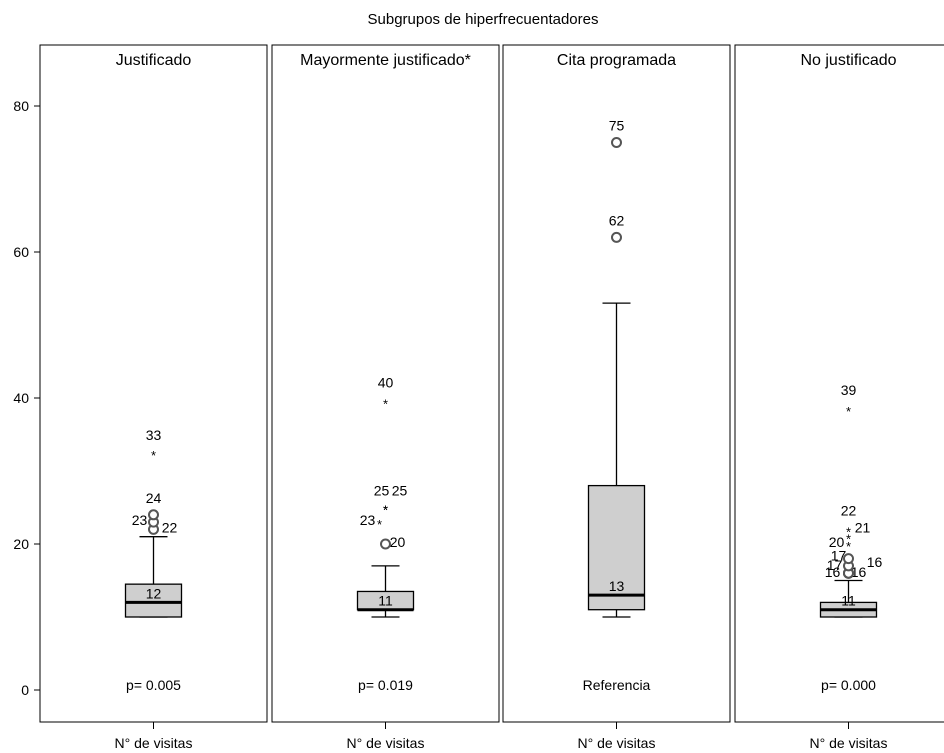 The width and height of the screenshot is (944, 753). What do you see at coordinates (483, 19) in the screenshot?
I see `chart-title: Subgrupos de hiperfrecuentadores` at bounding box center [483, 19].